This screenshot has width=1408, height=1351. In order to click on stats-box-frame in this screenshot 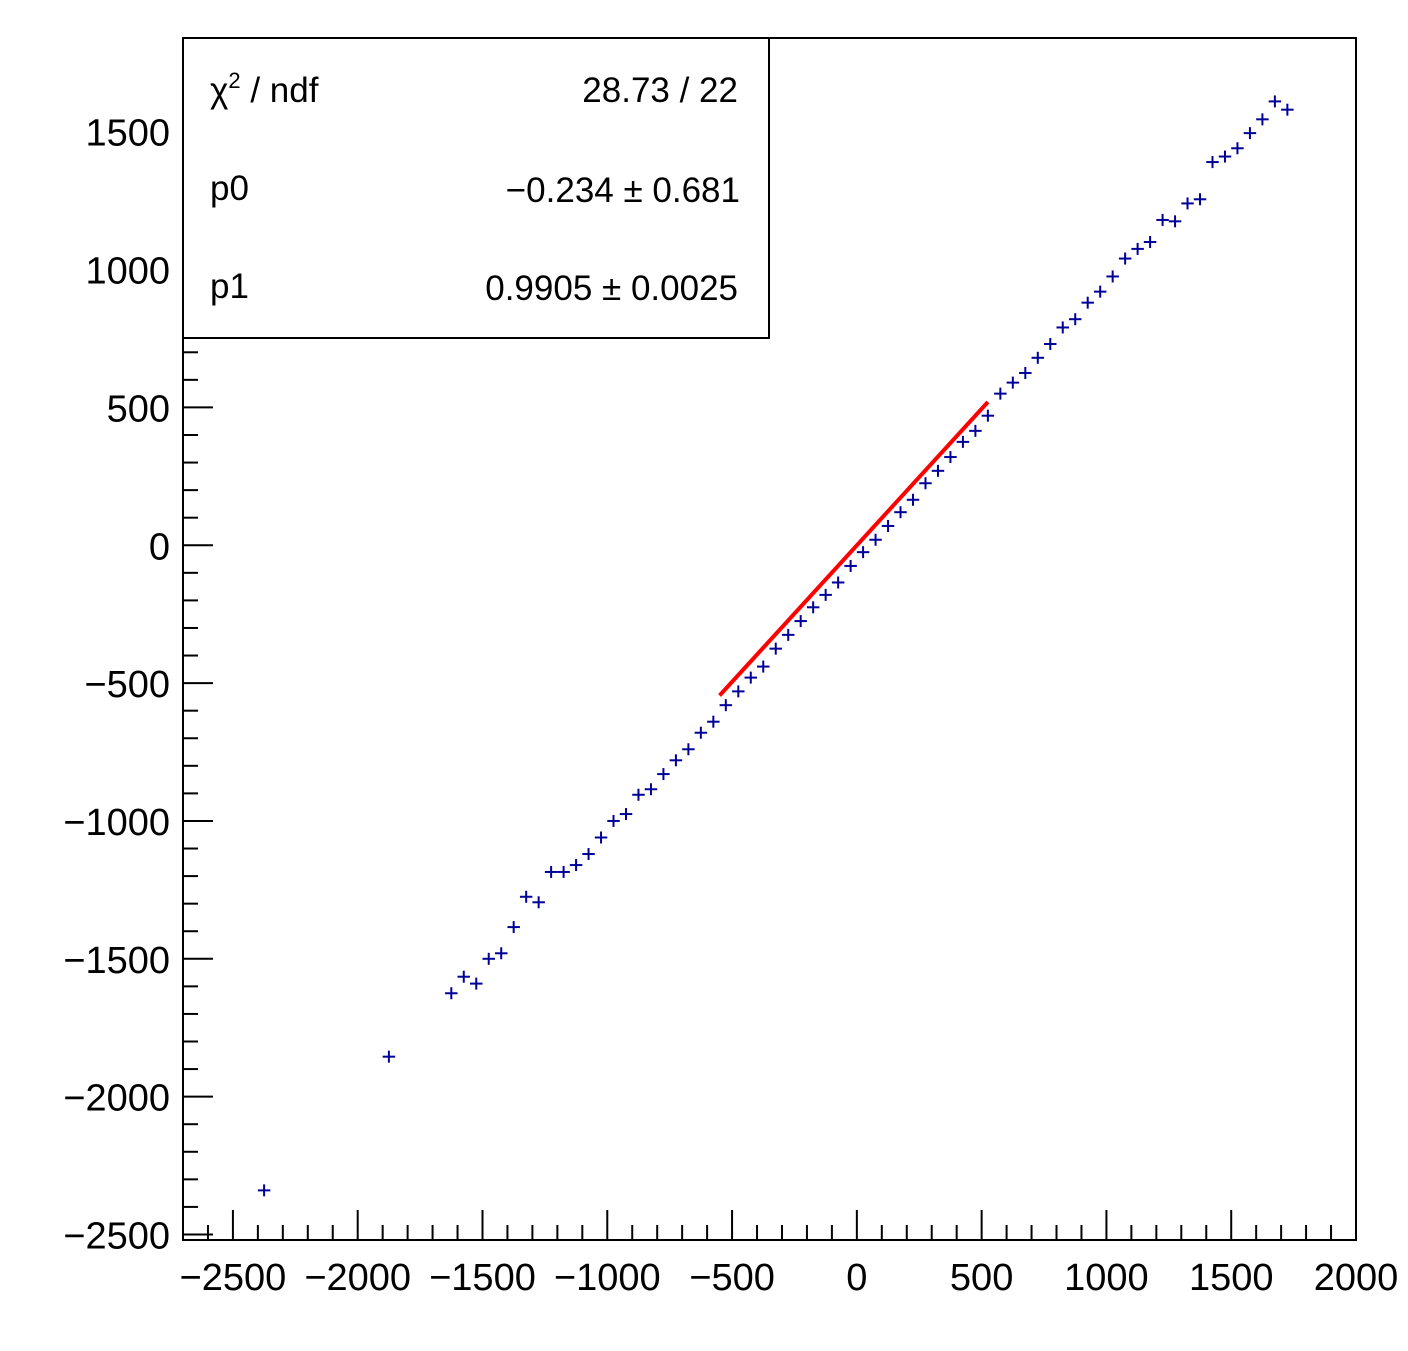, I will do `click(476, 188)`.